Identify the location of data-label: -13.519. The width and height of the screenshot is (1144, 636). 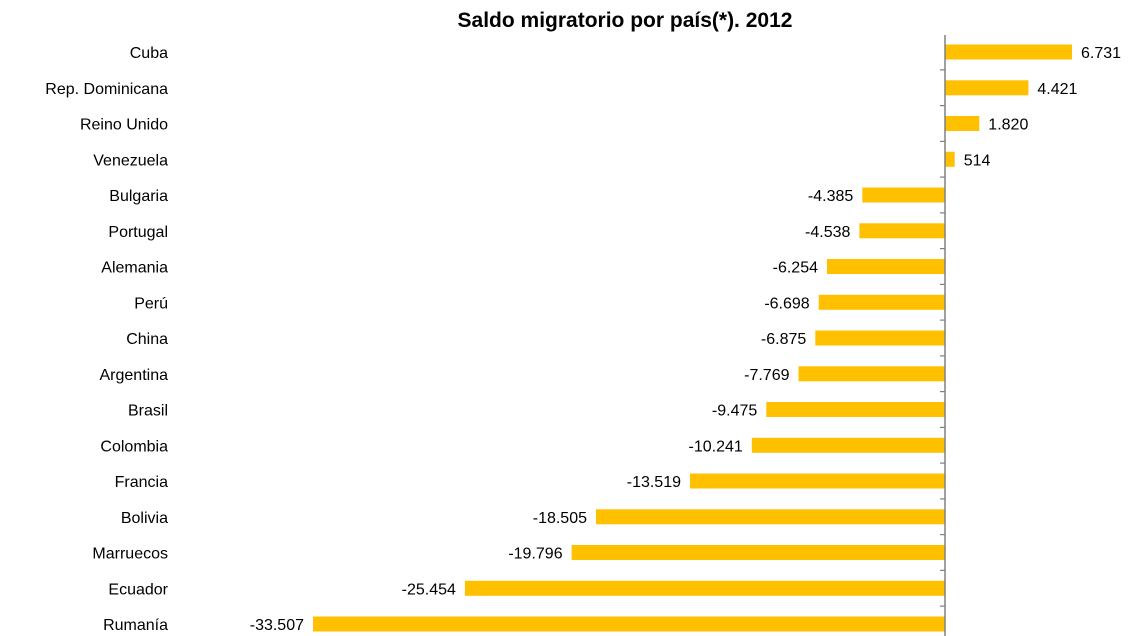
(654, 482).